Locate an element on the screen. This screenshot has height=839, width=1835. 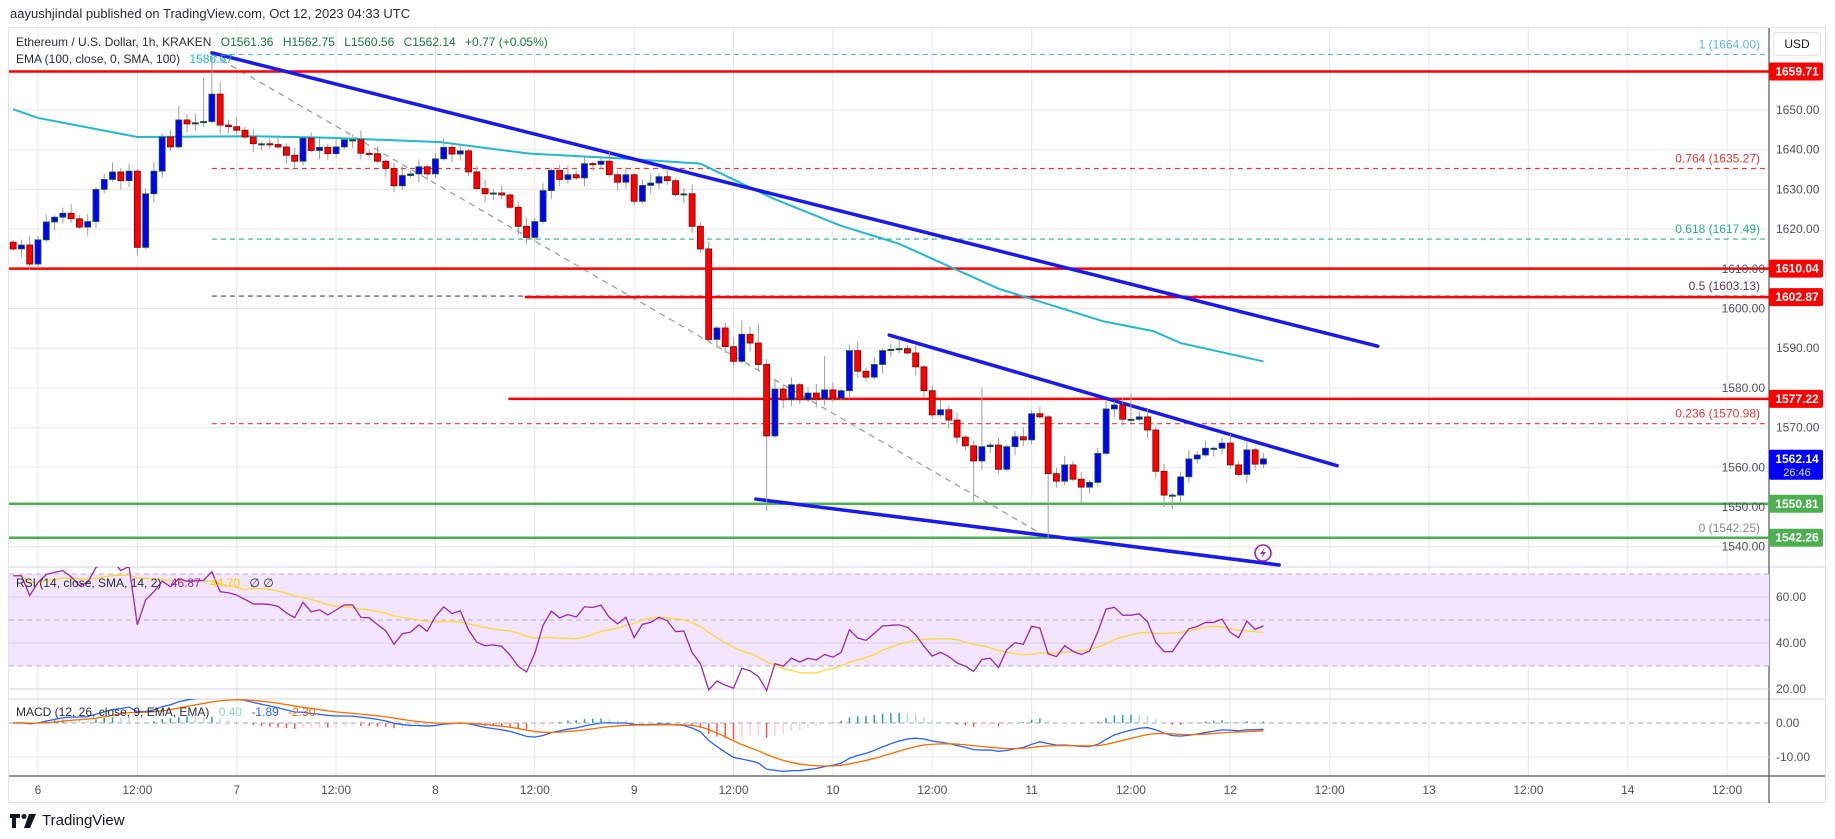
channel-upper-line is located at coordinates (1113, 400).